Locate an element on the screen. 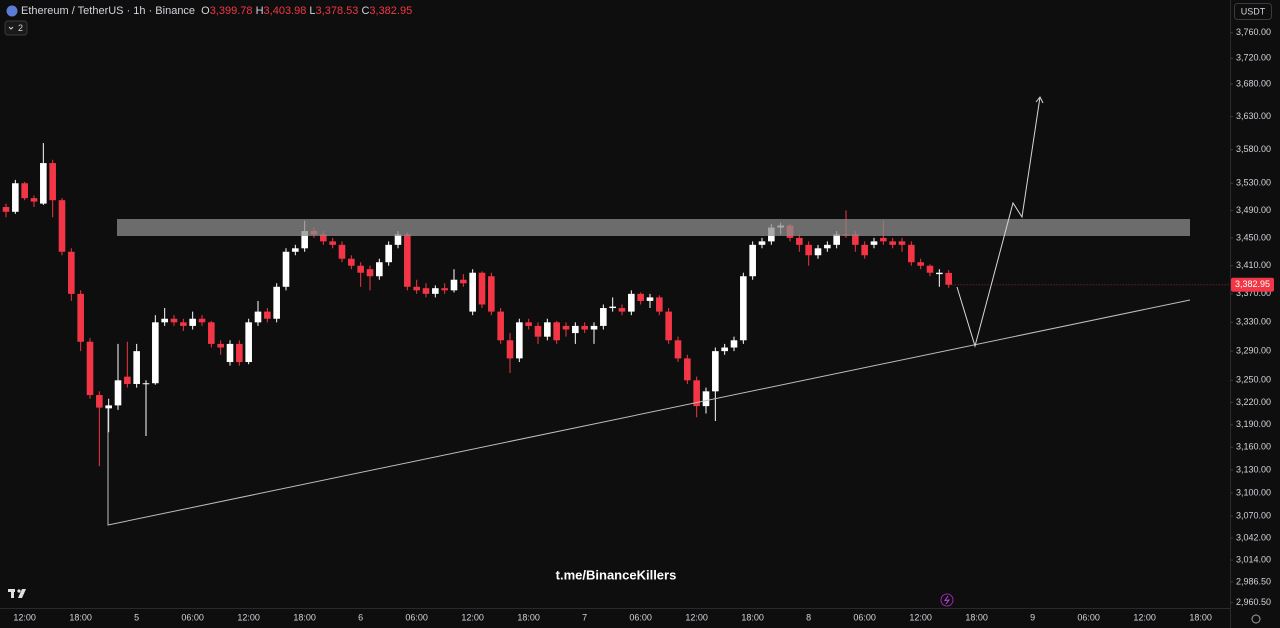 The height and width of the screenshot is (628, 1280). watermark: t.me/BinanceKillers is located at coordinates (616, 574).